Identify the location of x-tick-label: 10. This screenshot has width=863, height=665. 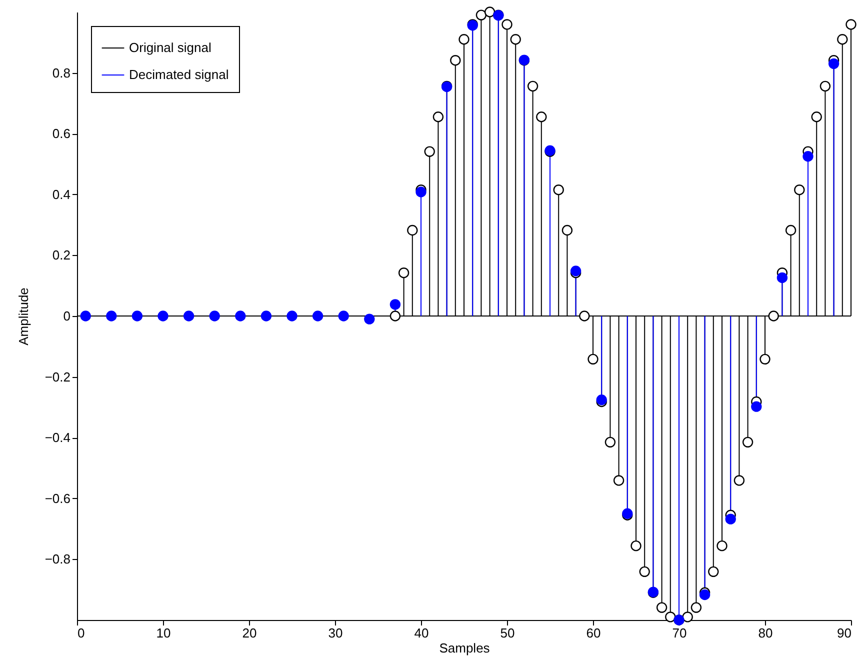
(163, 633).